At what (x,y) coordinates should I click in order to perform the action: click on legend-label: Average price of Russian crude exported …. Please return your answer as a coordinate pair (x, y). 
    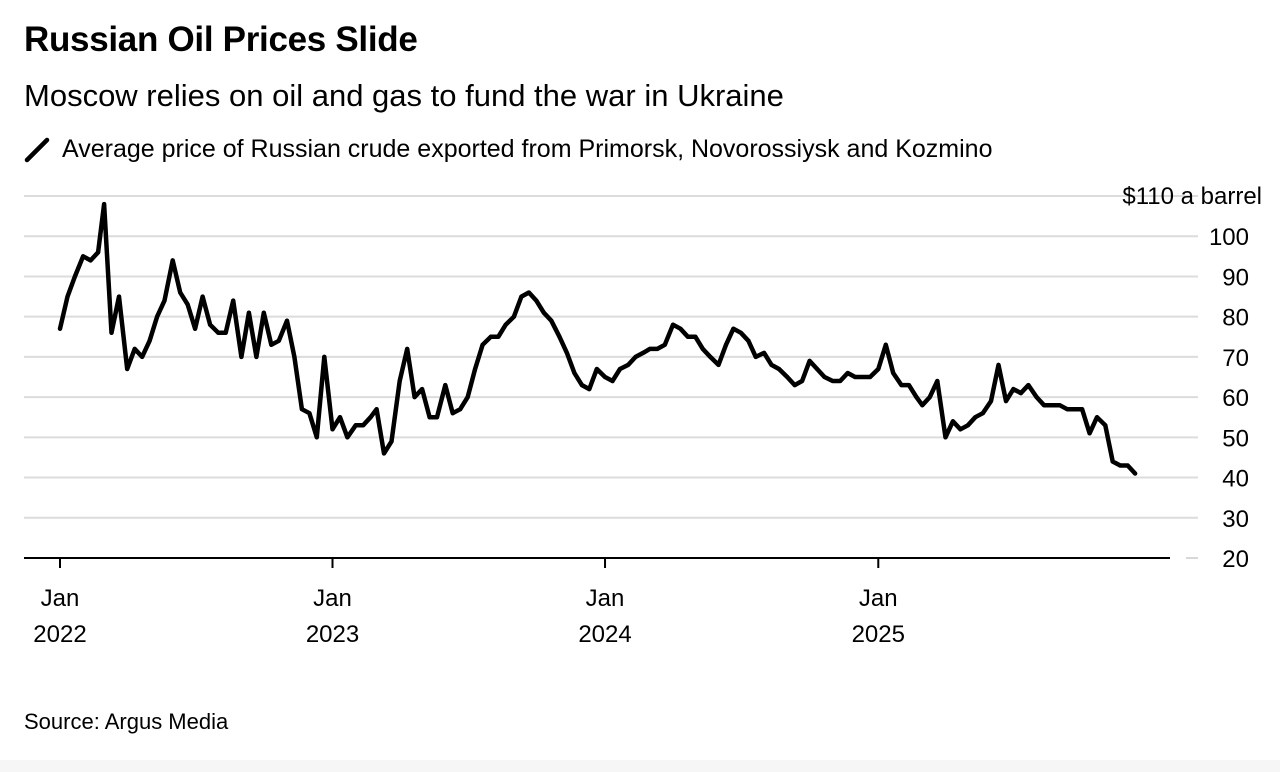
    Looking at the image, I should click on (527, 149).